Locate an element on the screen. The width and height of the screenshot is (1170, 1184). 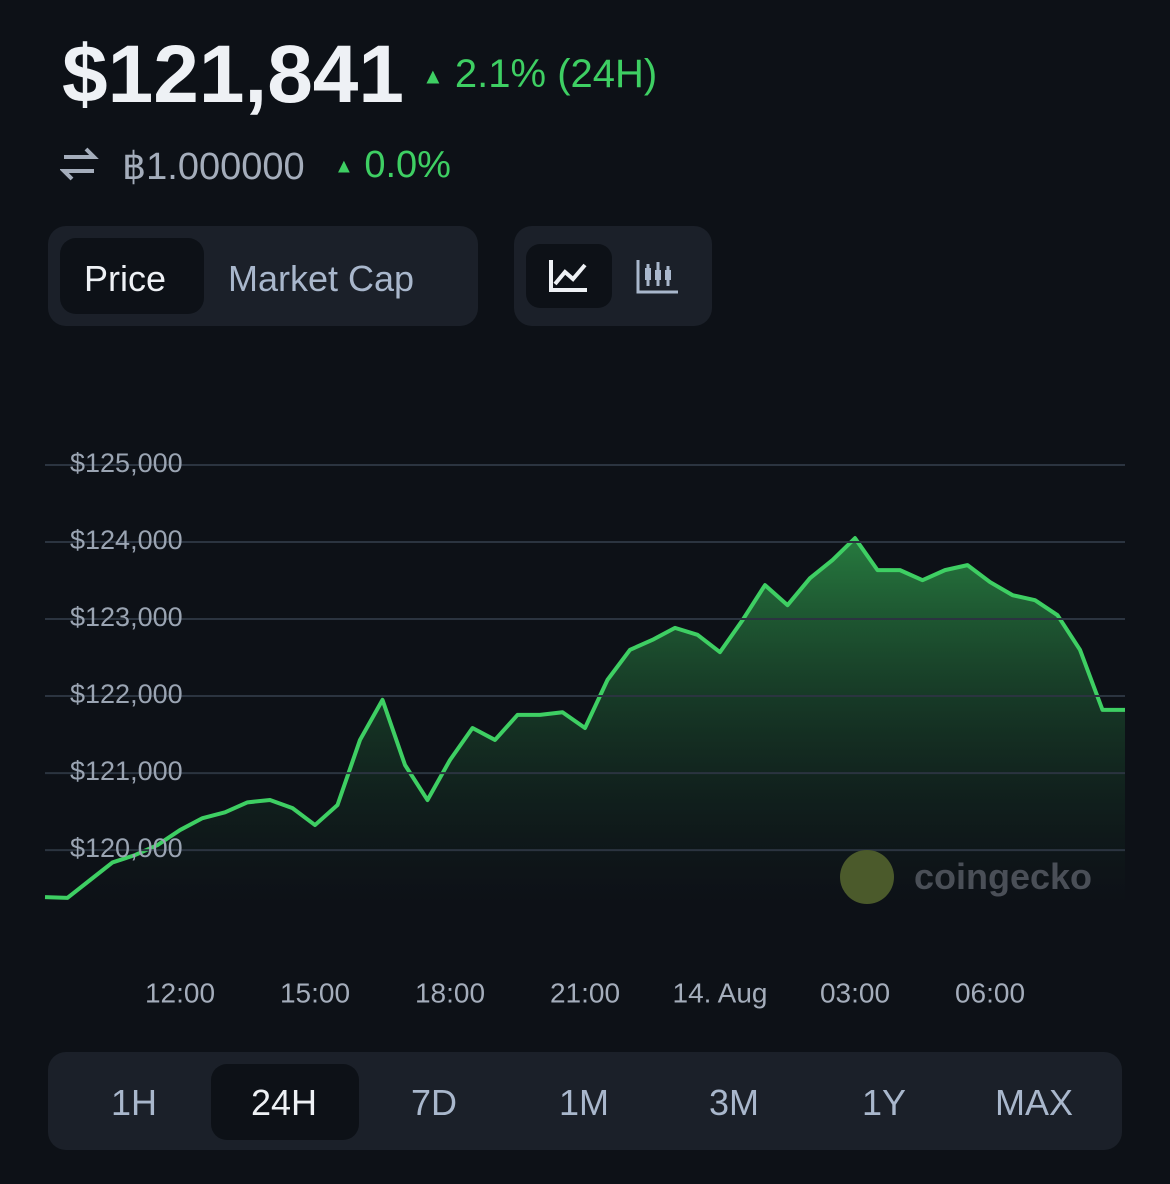
y-tick-label: $123,000 is located at coordinates (126, 617).